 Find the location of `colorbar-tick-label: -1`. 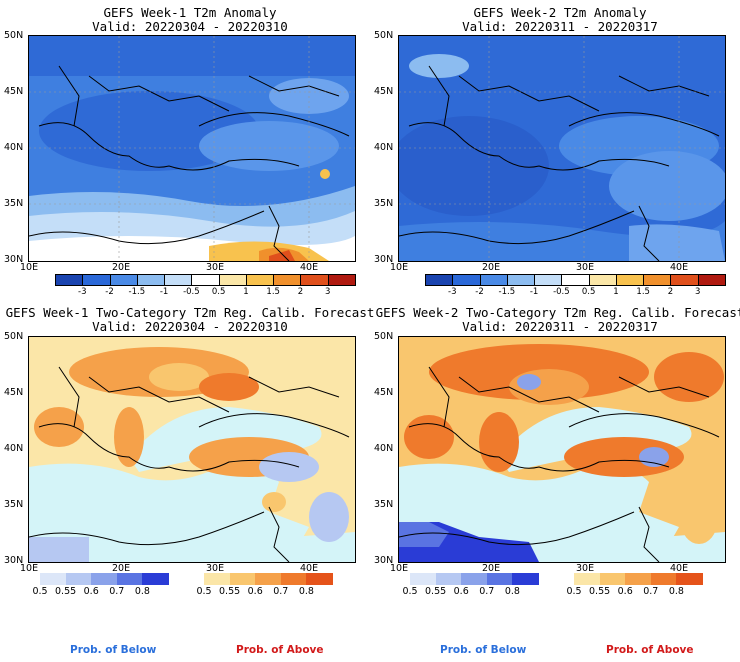

colorbar-tick-label: -1 is located at coordinates (534, 292).